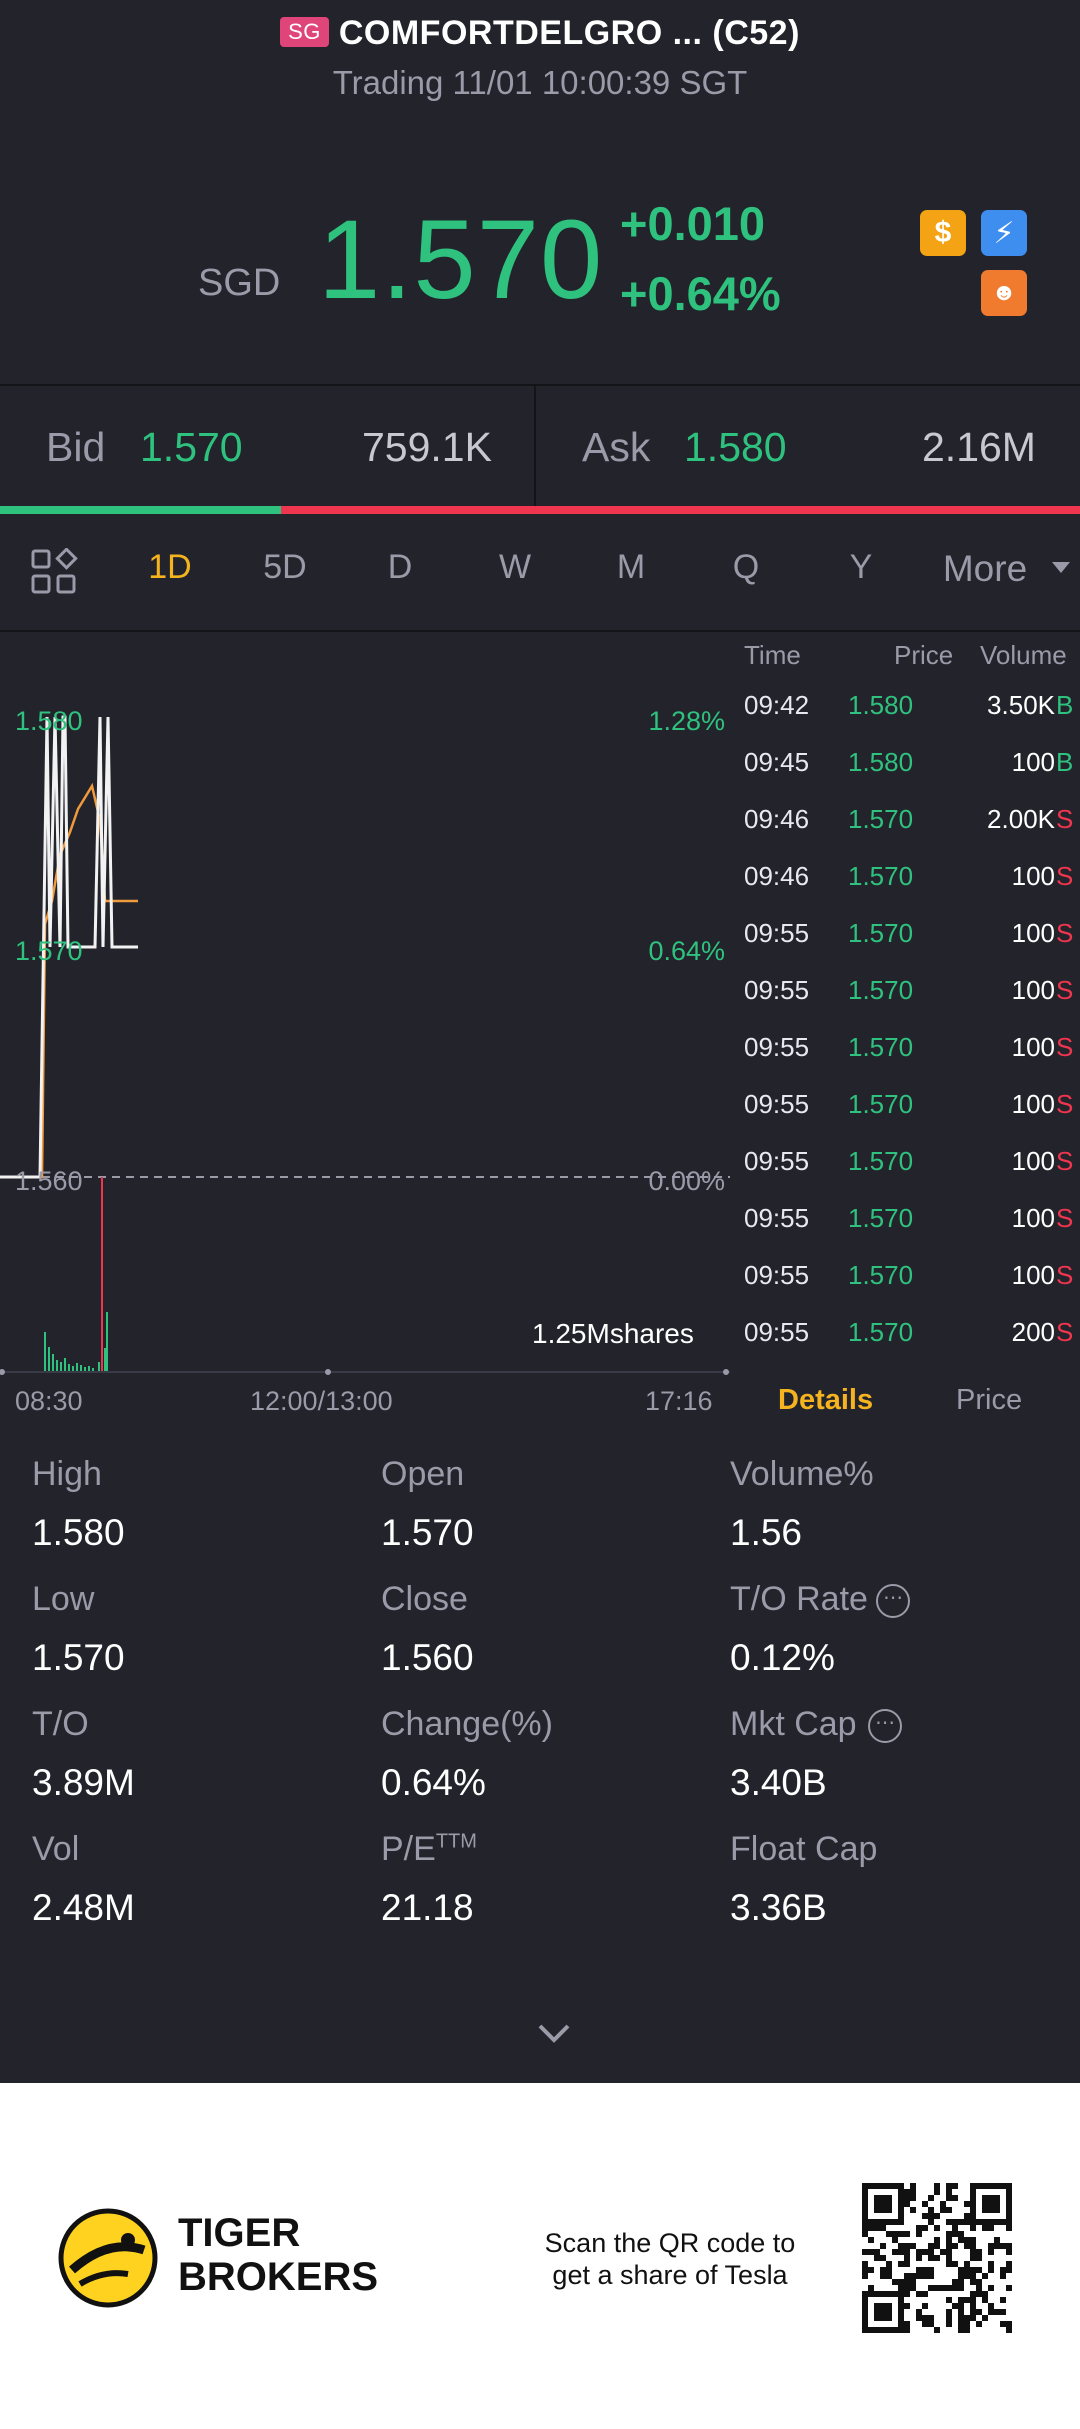 Image resolution: width=1080 pixels, height=2429 pixels. I want to click on divider, so click(540, 385).